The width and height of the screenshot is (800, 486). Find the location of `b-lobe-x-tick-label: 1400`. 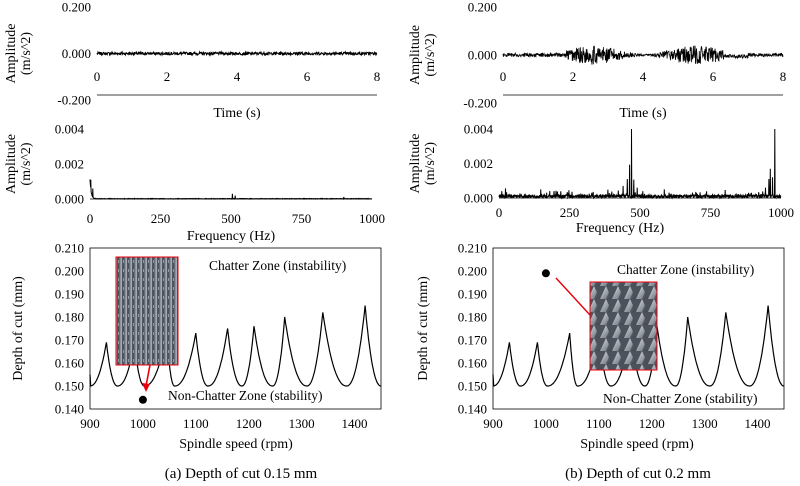

b-lobe-x-tick-label: 1400 is located at coordinates (758, 423).